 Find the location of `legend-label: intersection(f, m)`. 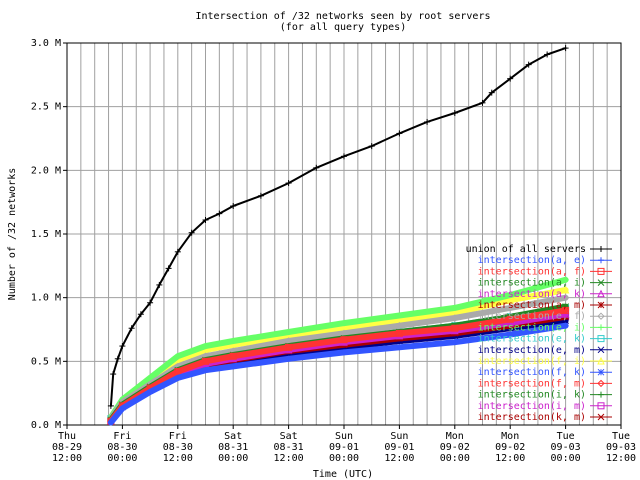

legend-label: intersection(f, m) is located at coordinates (532, 383).